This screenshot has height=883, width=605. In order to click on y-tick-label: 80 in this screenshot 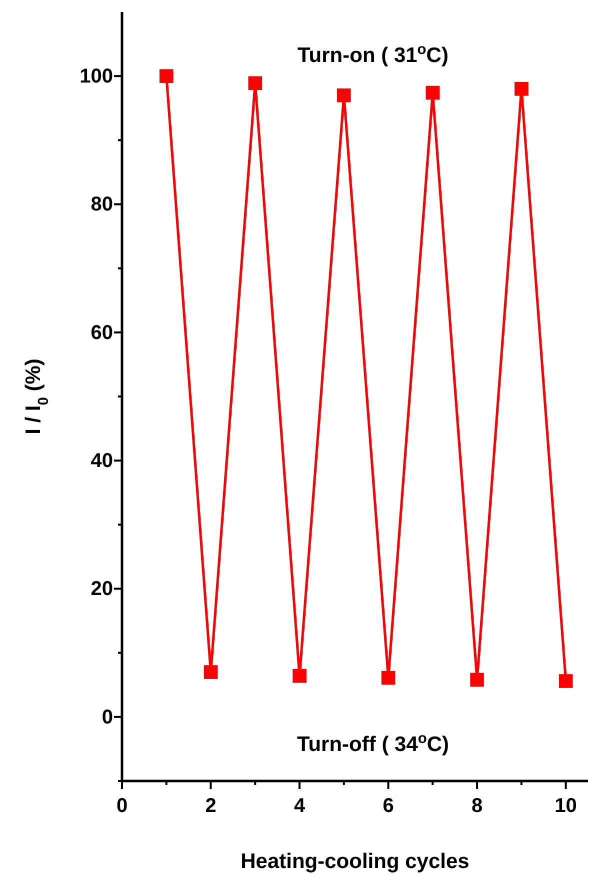, I will do `click(101, 205)`.